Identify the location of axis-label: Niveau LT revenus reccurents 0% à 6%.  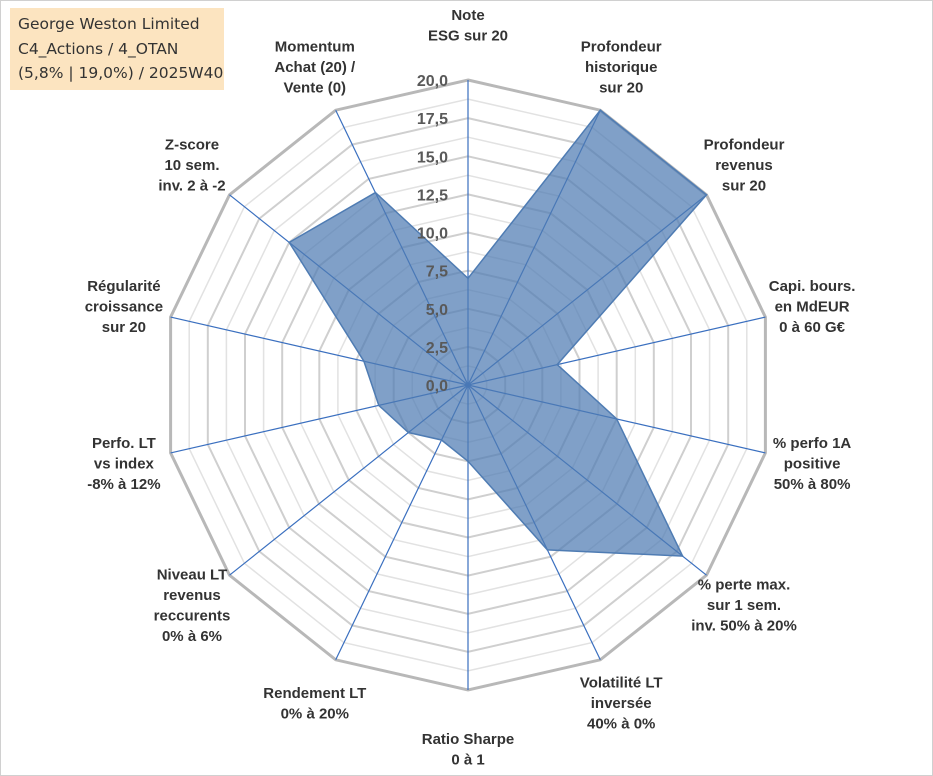
(192, 606).